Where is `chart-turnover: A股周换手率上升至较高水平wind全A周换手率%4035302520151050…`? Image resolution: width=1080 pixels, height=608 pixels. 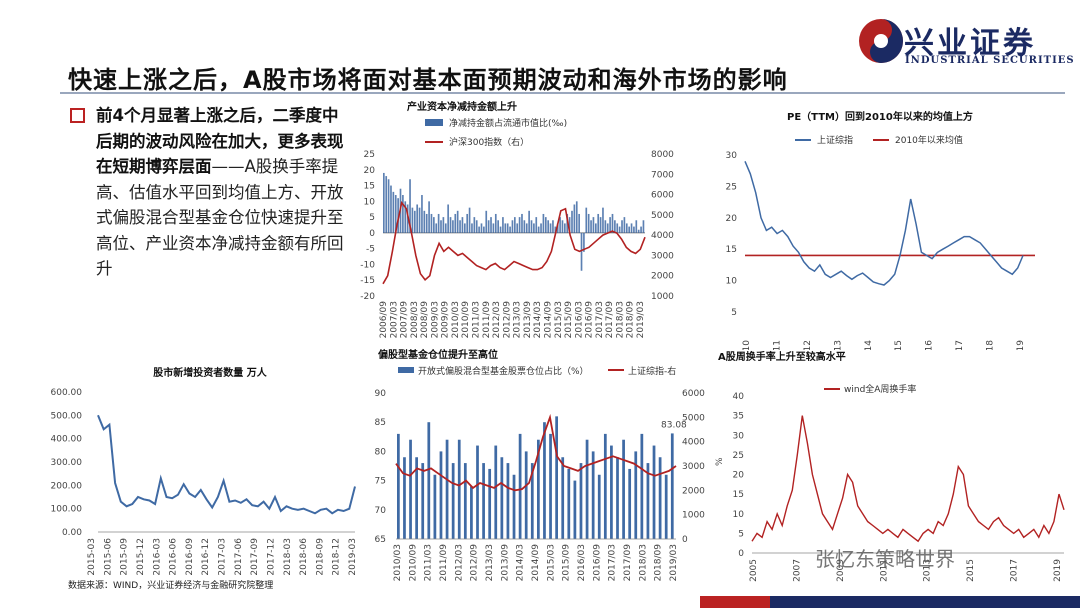 chart-turnover: A股周换手率上升至较高水平wind全A周换手率%4035302520151050… is located at coordinates (890, 466).